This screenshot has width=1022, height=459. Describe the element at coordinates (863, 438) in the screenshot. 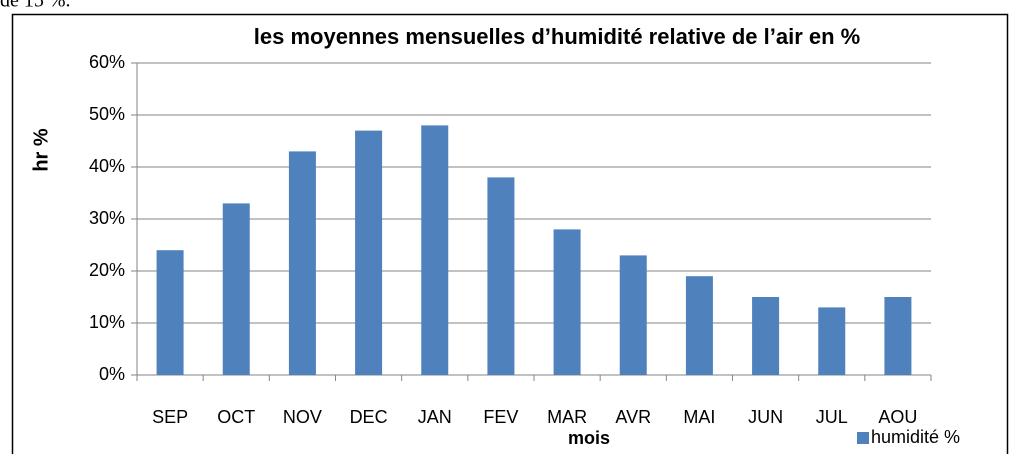

I see `legend-swatch` at that location.